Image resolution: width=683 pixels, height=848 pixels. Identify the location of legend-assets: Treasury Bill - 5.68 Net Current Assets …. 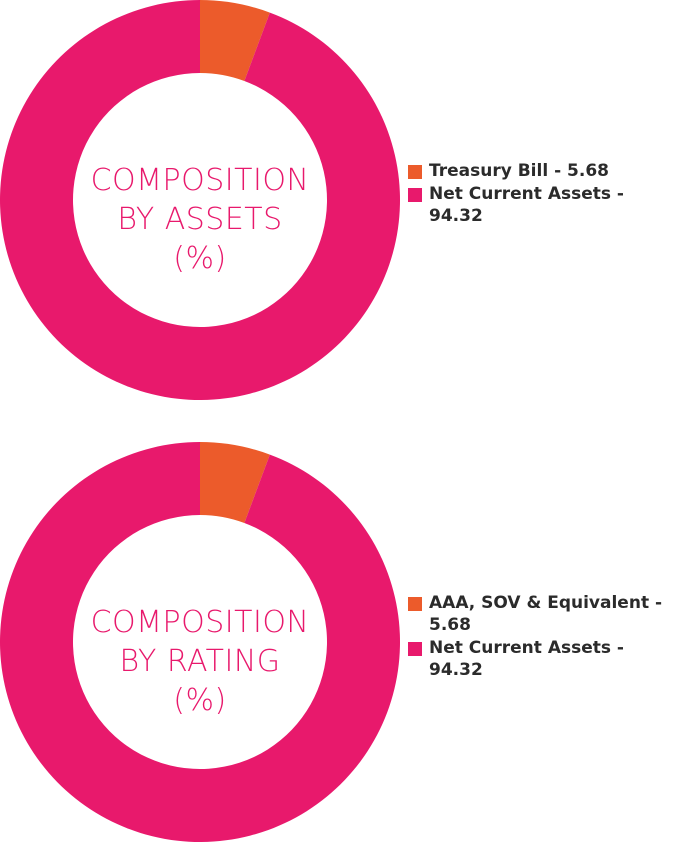
(543, 194).